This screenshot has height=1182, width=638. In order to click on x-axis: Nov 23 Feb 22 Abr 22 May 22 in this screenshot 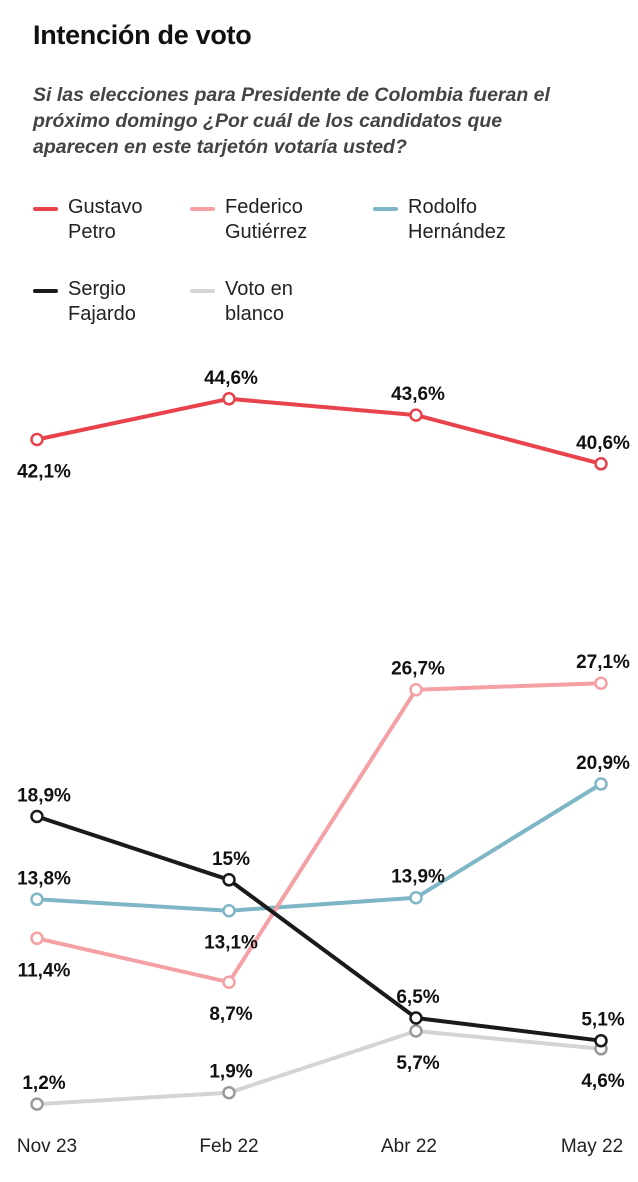, I will do `click(320, 1146)`.